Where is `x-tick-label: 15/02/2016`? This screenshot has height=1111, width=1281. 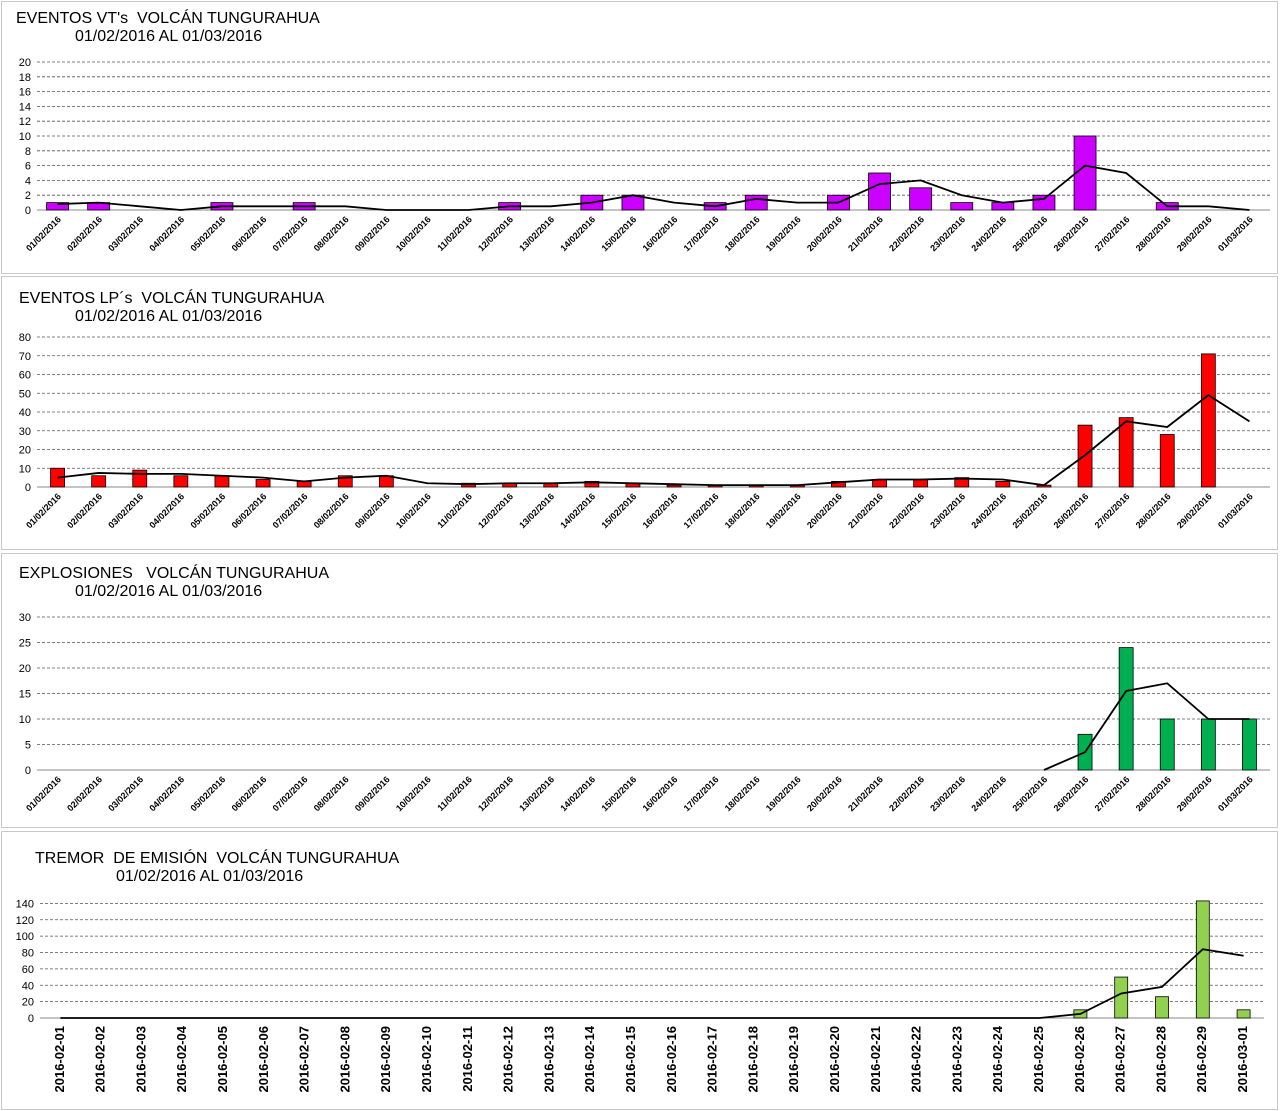
x-tick-label: 15/02/2016 is located at coordinates (618, 793).